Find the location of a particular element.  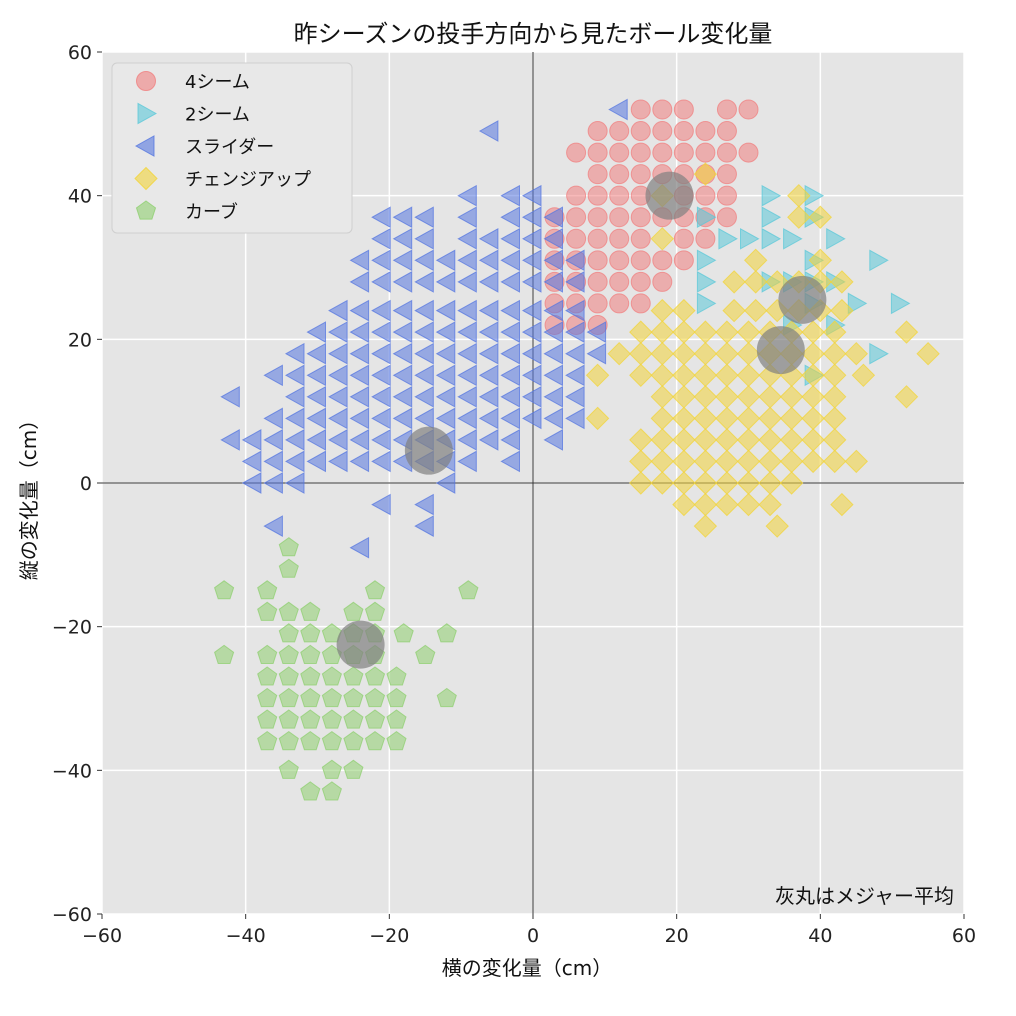

y-tick-label: −60 is located at coordinates (72, 915).